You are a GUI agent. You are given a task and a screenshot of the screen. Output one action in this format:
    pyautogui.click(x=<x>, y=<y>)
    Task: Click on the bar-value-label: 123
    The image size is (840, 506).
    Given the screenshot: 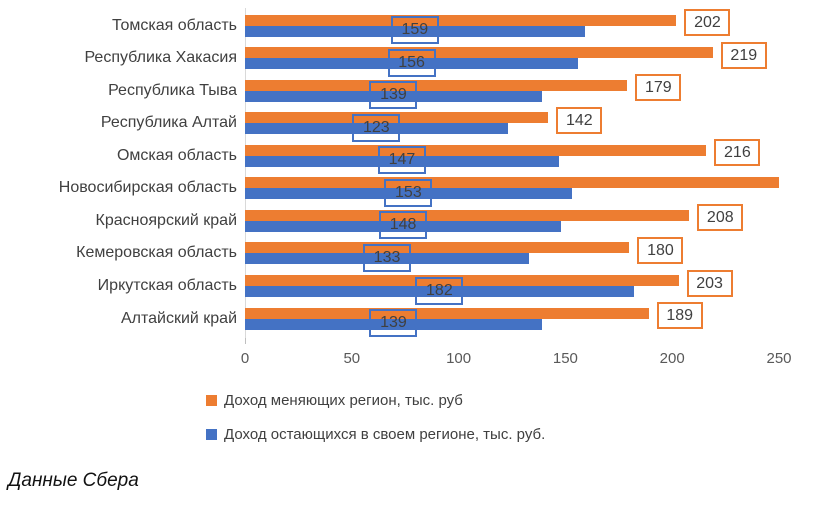 What is the action you would take?
    pyautogui.click(x=376, y=127)
    